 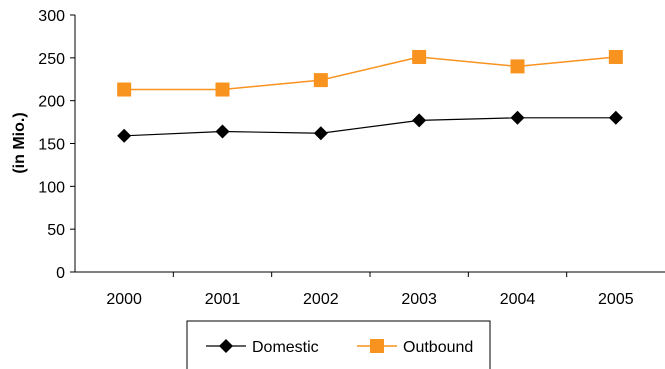 What do you see at coordinates (51, 59) in the screenshot?
I see `y-tick-label: 250` at bounding box center [51, 59].